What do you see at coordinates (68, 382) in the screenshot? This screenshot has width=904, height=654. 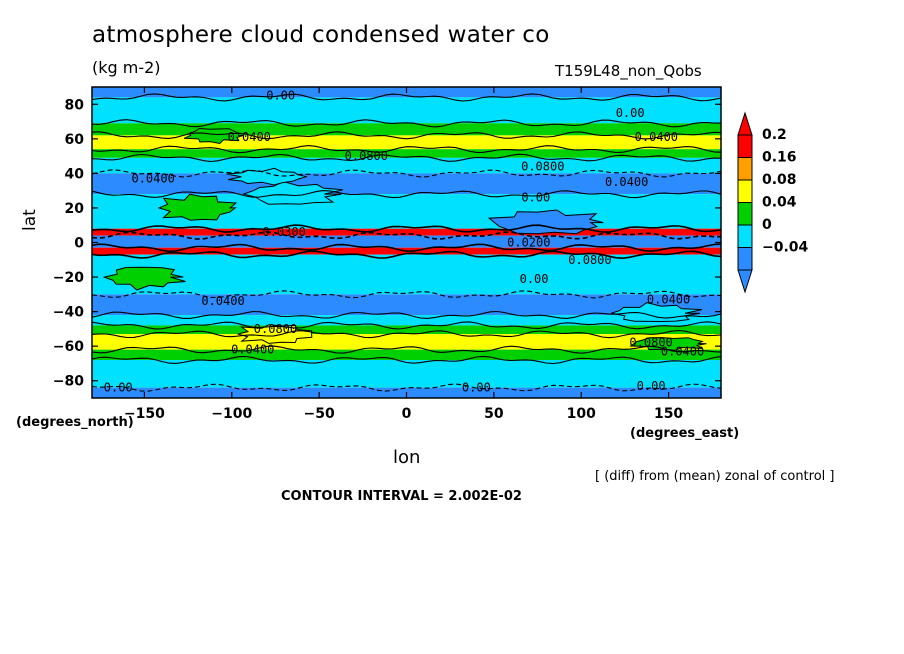 I see `y-tick-label: −80` at bounding box center [68, 382].